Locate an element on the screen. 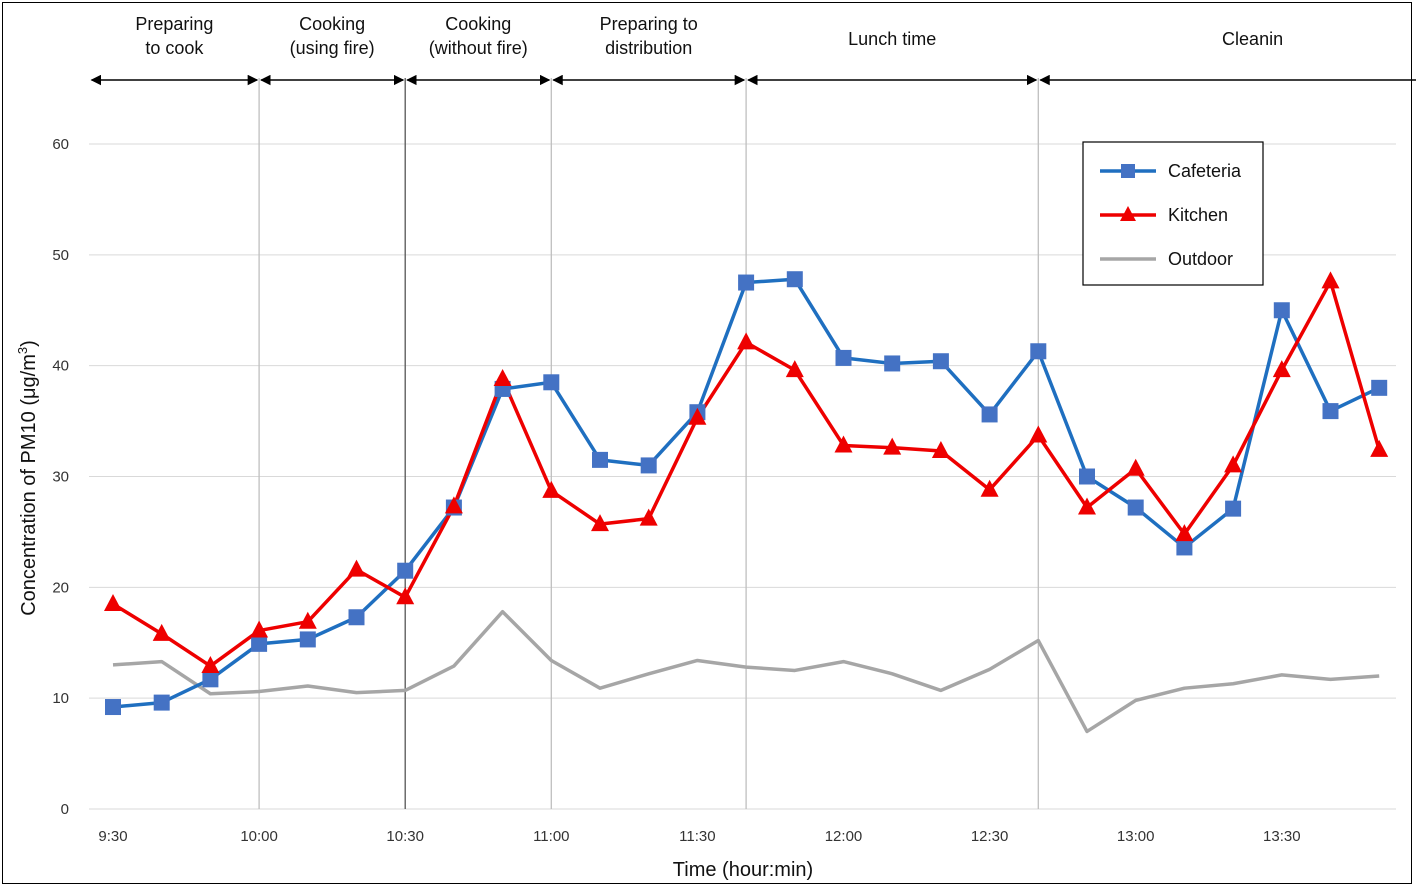 This screenshot has height=891, width=1416. x-tick-label: 13:30 is located at coordinates (1282, 836).